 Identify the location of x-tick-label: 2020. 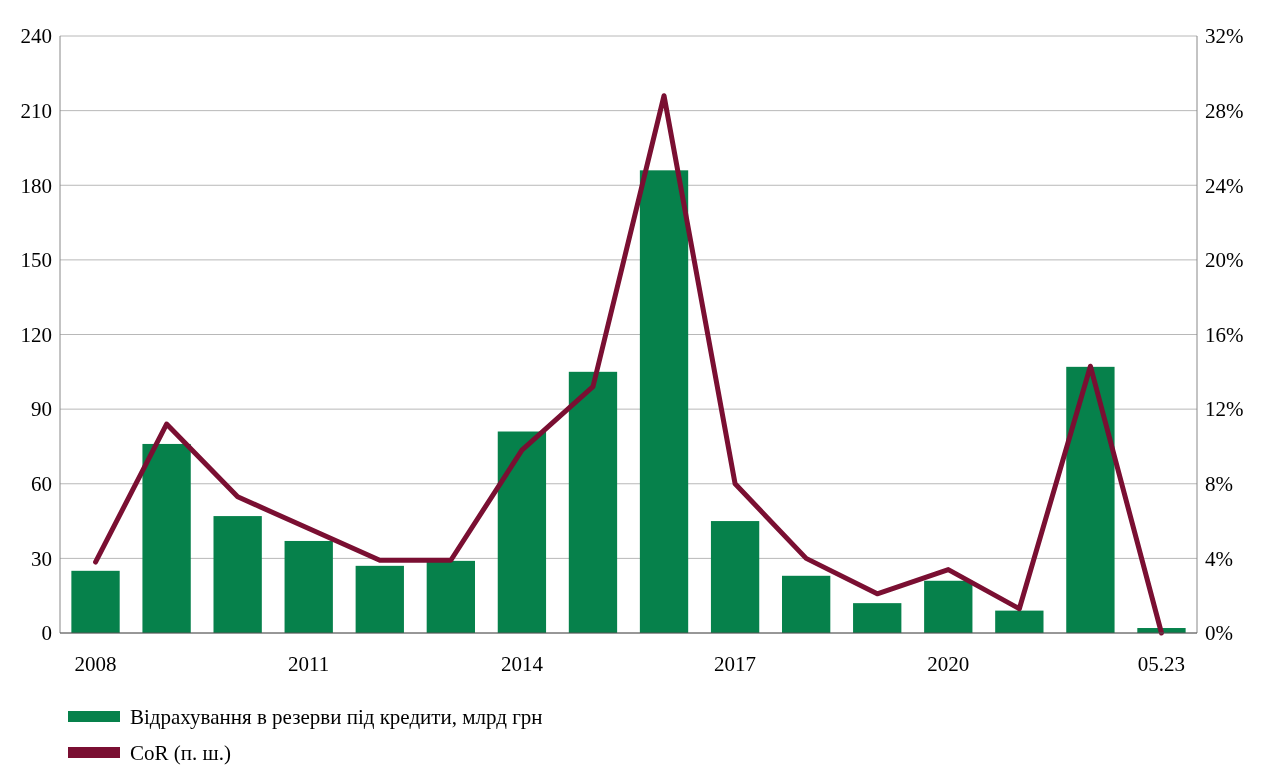
(948, 664).